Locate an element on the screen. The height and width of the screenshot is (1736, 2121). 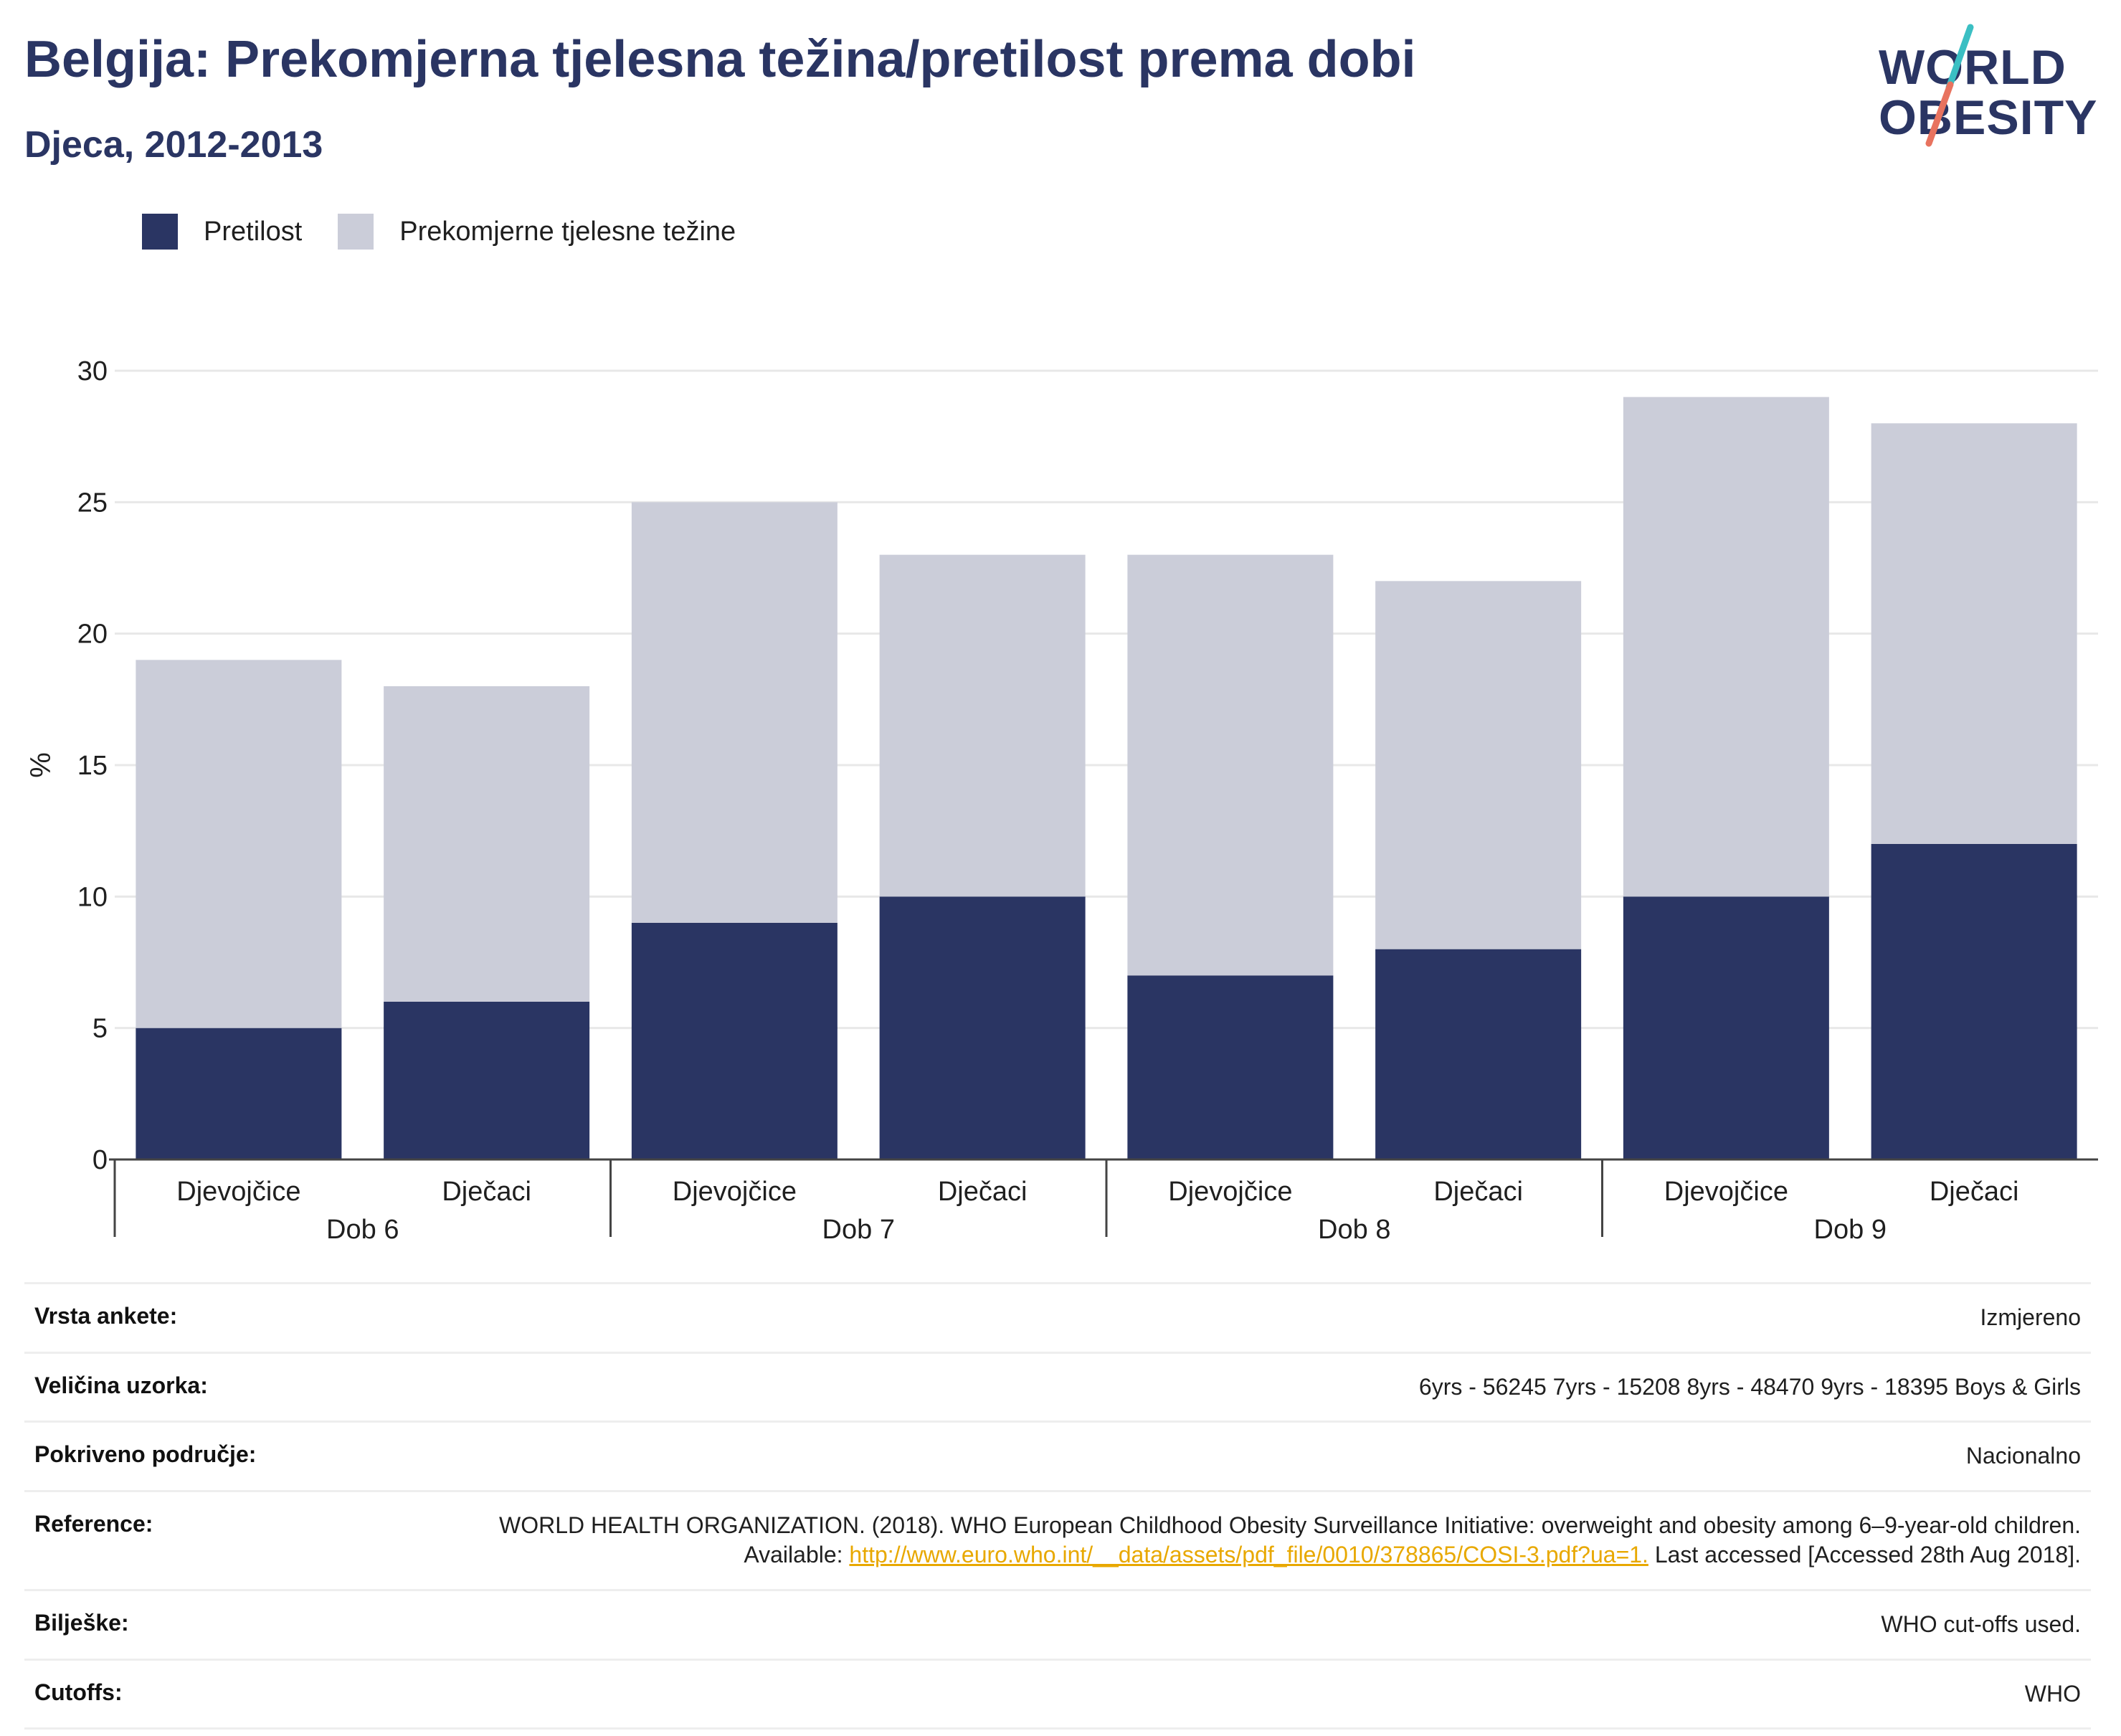
y-axis-label: % is located at coordinates (41, 765).